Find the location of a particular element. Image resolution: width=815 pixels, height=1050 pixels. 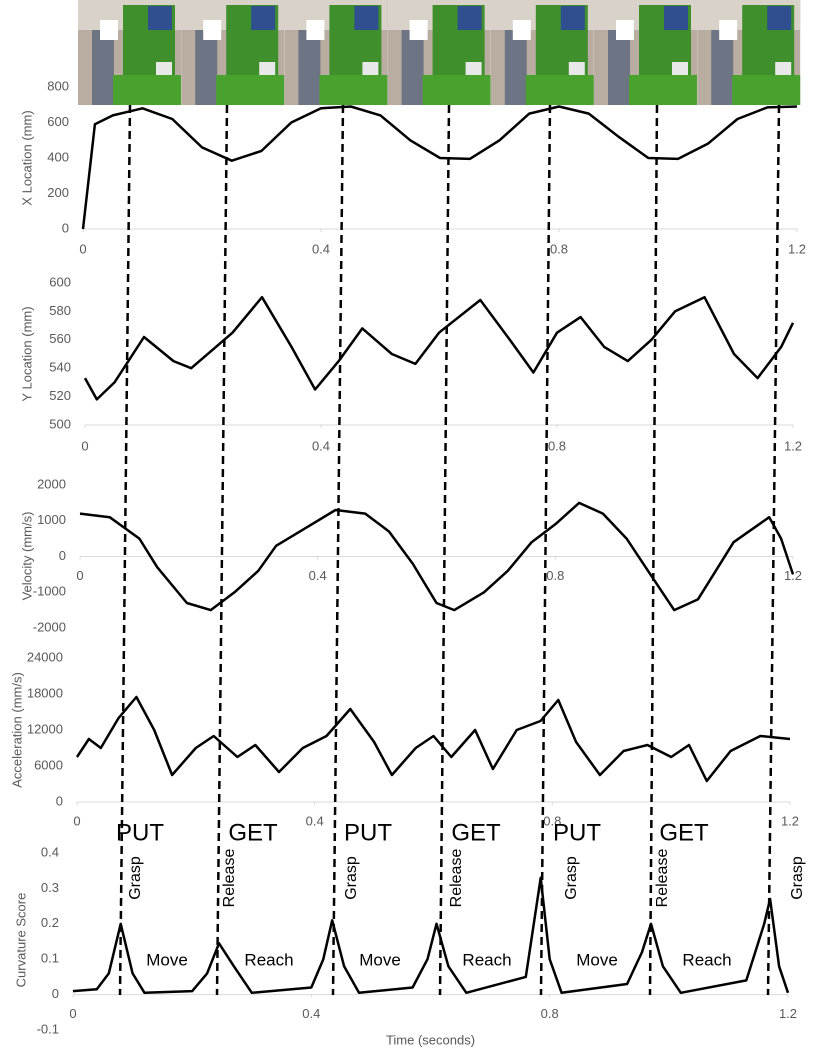

y-tick-label: 24000 is located at coordinates (45, 656).